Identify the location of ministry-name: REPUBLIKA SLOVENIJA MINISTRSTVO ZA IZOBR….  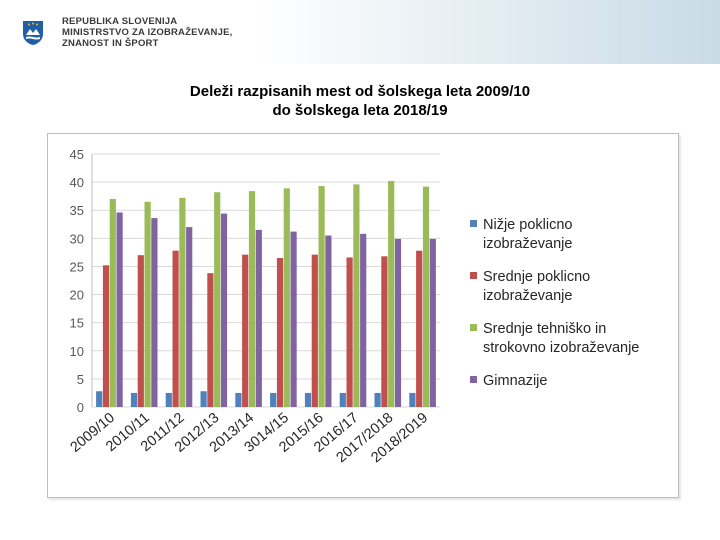
(147, 32).